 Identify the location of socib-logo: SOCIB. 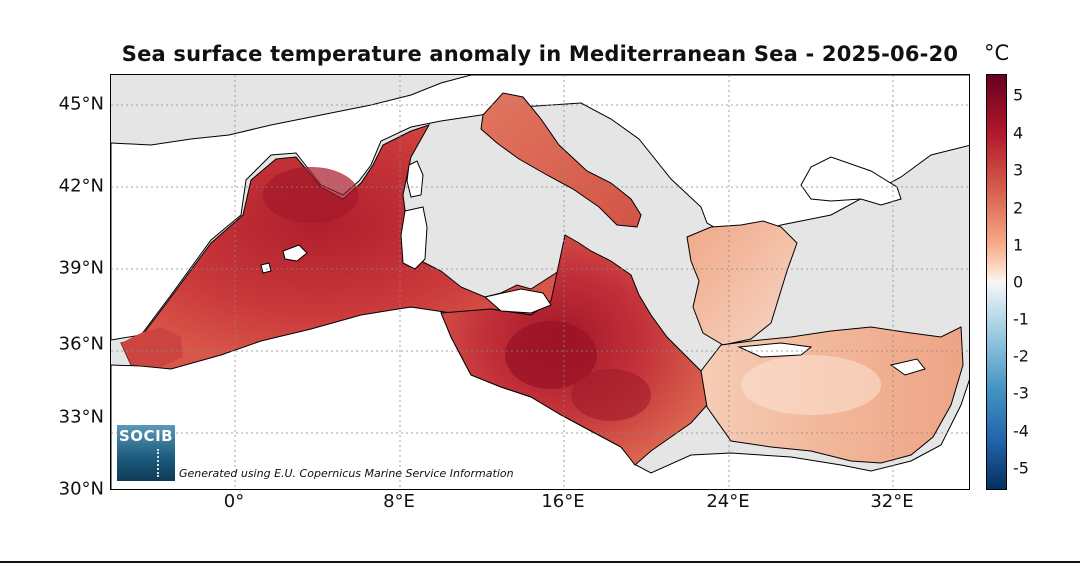
(146, 453).